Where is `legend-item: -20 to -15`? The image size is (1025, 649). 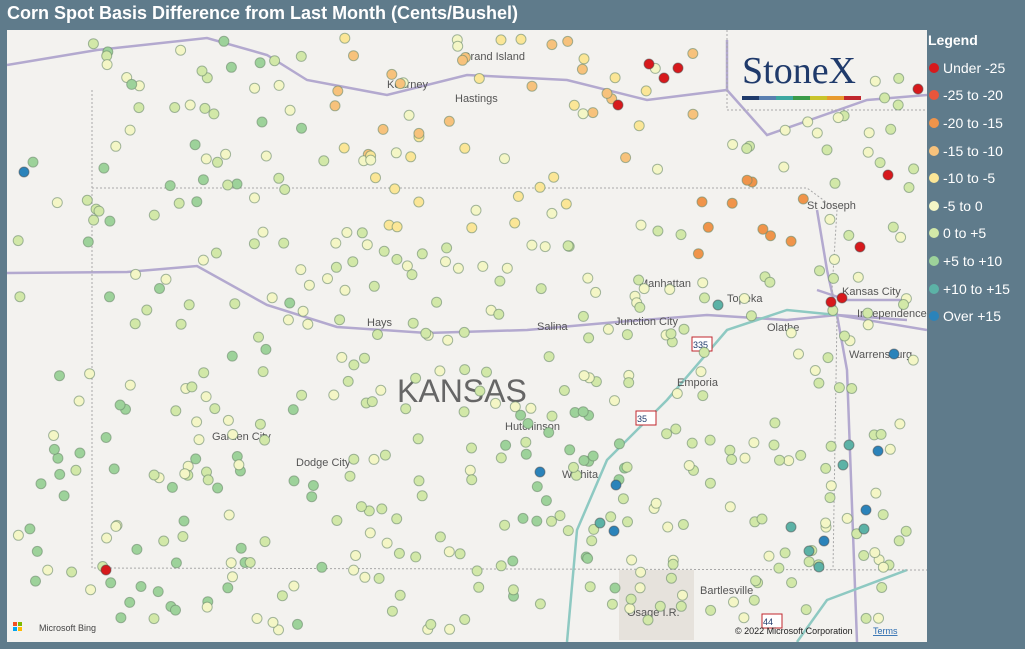
legend-item: -20 to -15 is located at coordinates (969, 123).